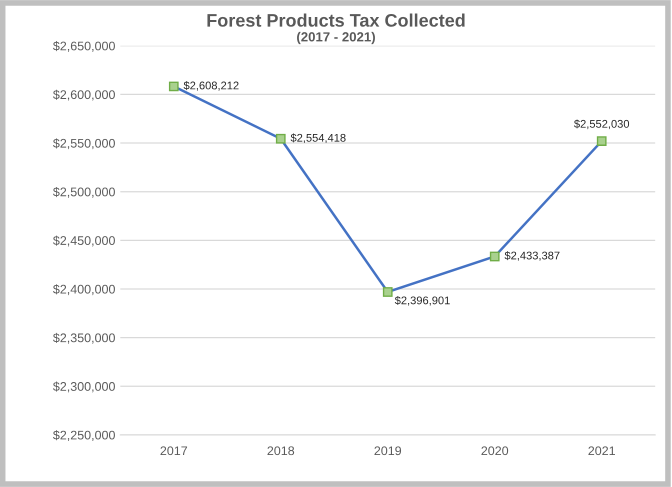  What do you see at coordinates (84, 436) in the screenshot?
I see `y-tick-label: $2,250,000` at bounding box center [84, 436].